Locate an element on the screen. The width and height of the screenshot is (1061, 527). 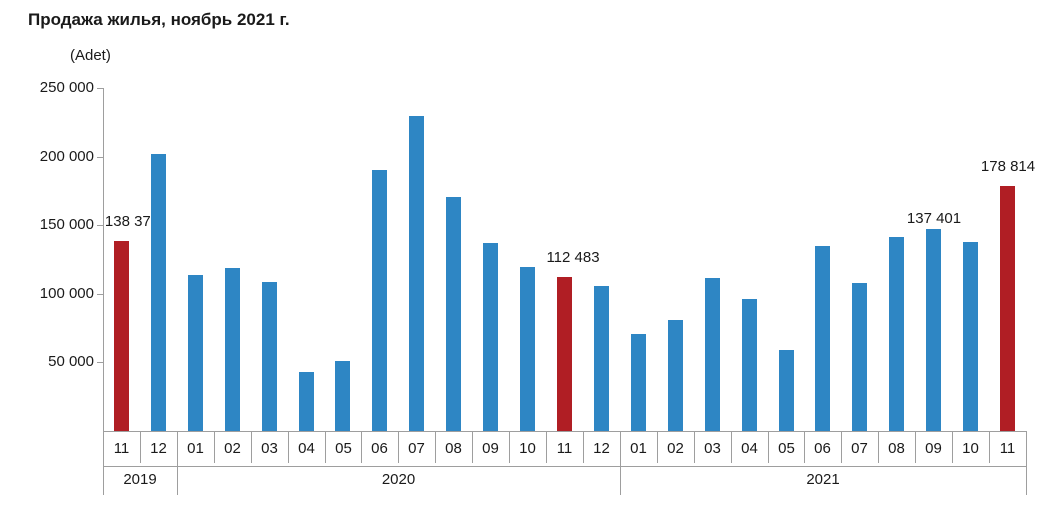
month-row-divider-line is located at coordinates (564, 466).